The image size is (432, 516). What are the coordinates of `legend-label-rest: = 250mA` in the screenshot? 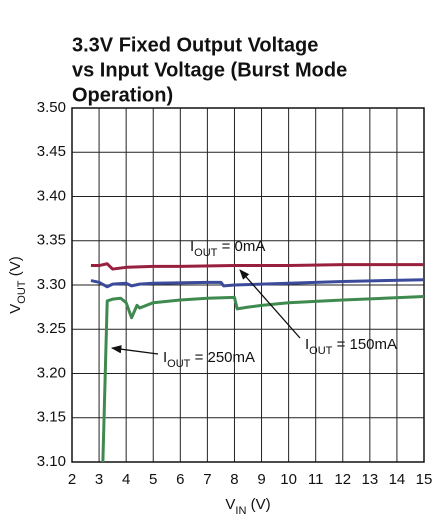 It's located at (222, 357).